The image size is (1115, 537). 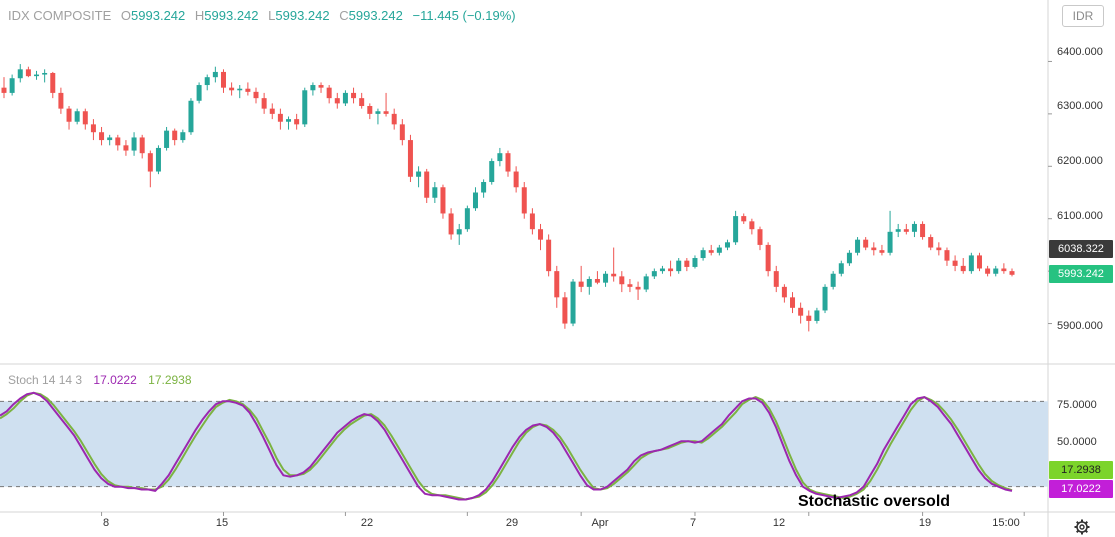 What do you see at coordinates (1080, 106) in the screenshot?
I see `price-tick: 6300.000` at bounding box center [1080, 106].